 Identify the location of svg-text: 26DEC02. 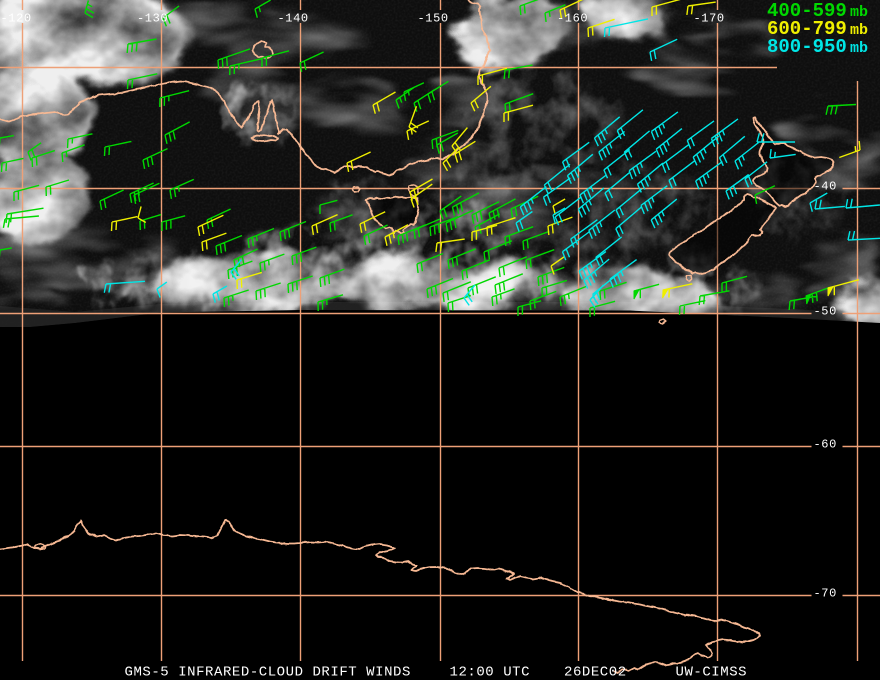
(595, 672).